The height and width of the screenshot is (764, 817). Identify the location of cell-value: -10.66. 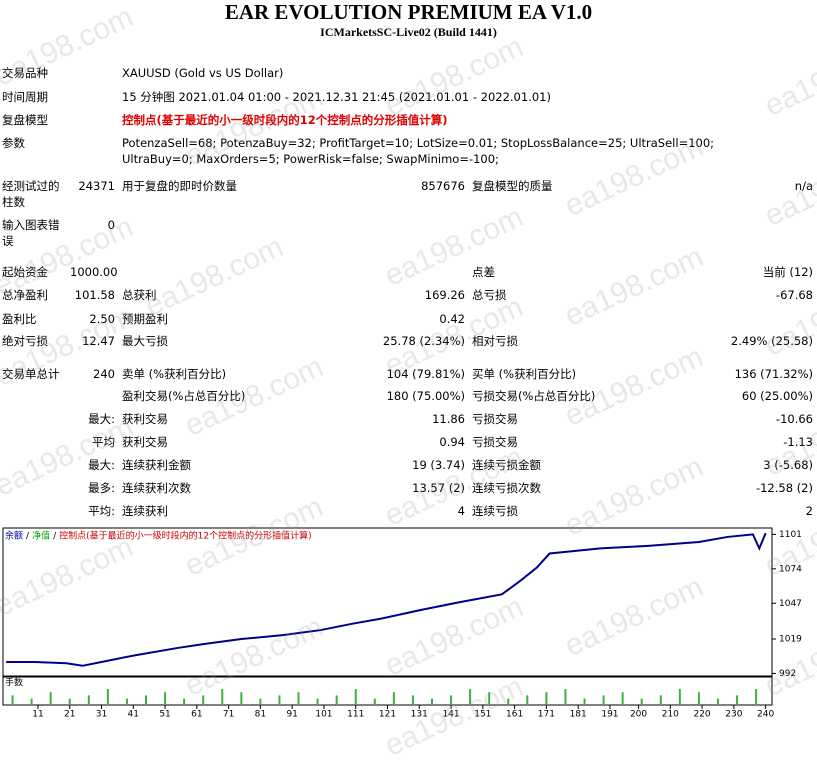
(794, 419).